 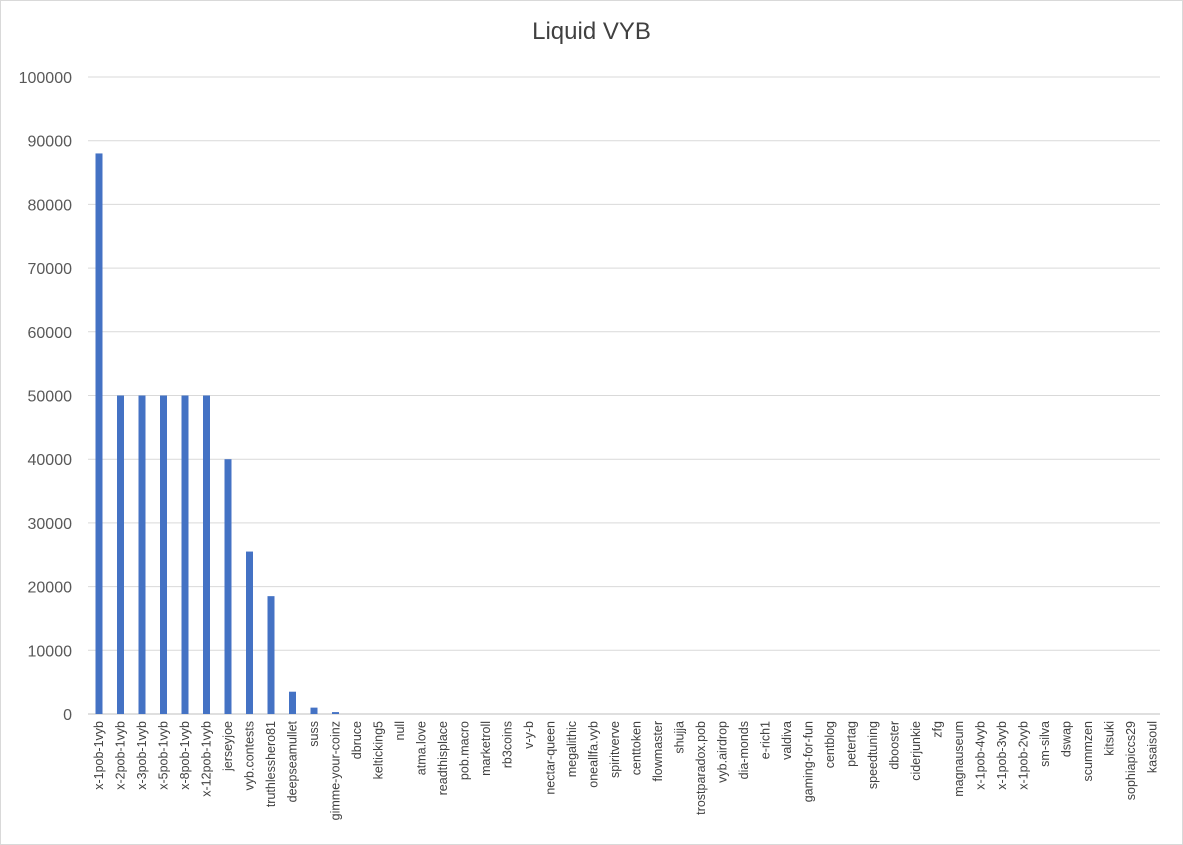 I want to click on x-tick-label: truthlesshero81, so click(x=271, y=764).